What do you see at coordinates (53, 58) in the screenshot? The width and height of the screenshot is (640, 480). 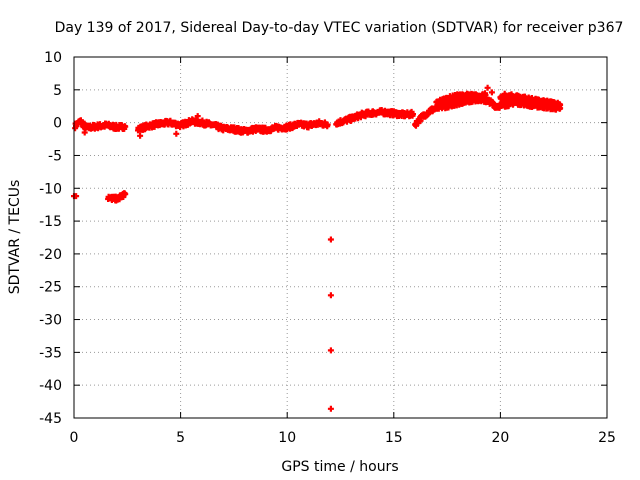 I see `y-tick-label: 10` at bounding box center [53, 58].